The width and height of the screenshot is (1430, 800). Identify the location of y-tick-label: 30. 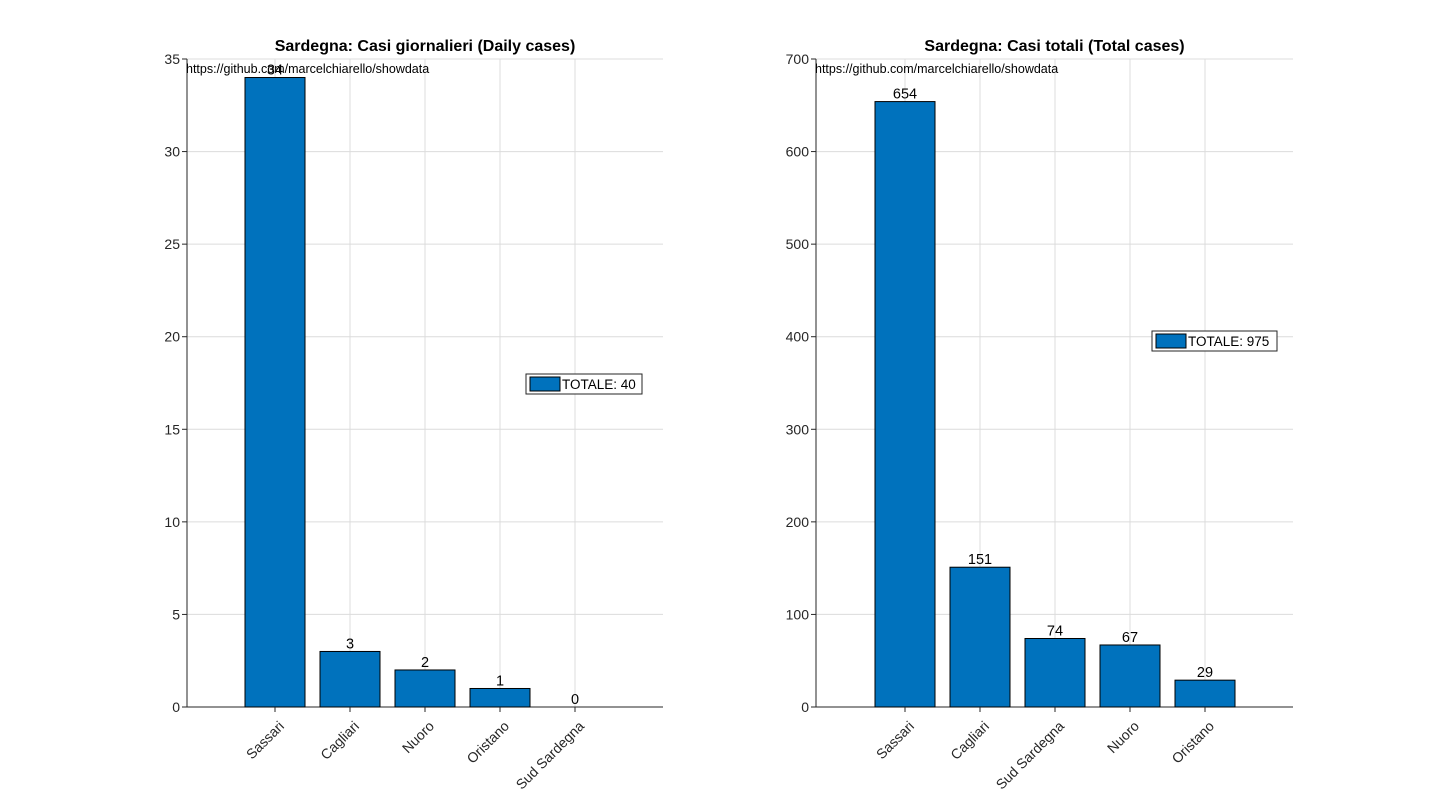
(172, 152).